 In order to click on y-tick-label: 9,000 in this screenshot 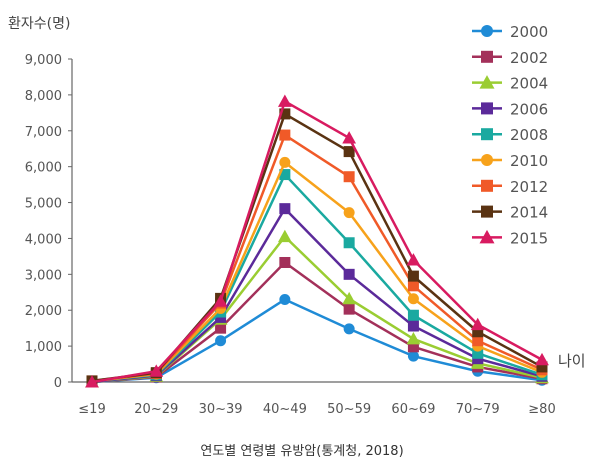, I will do `click(43, 60)`.